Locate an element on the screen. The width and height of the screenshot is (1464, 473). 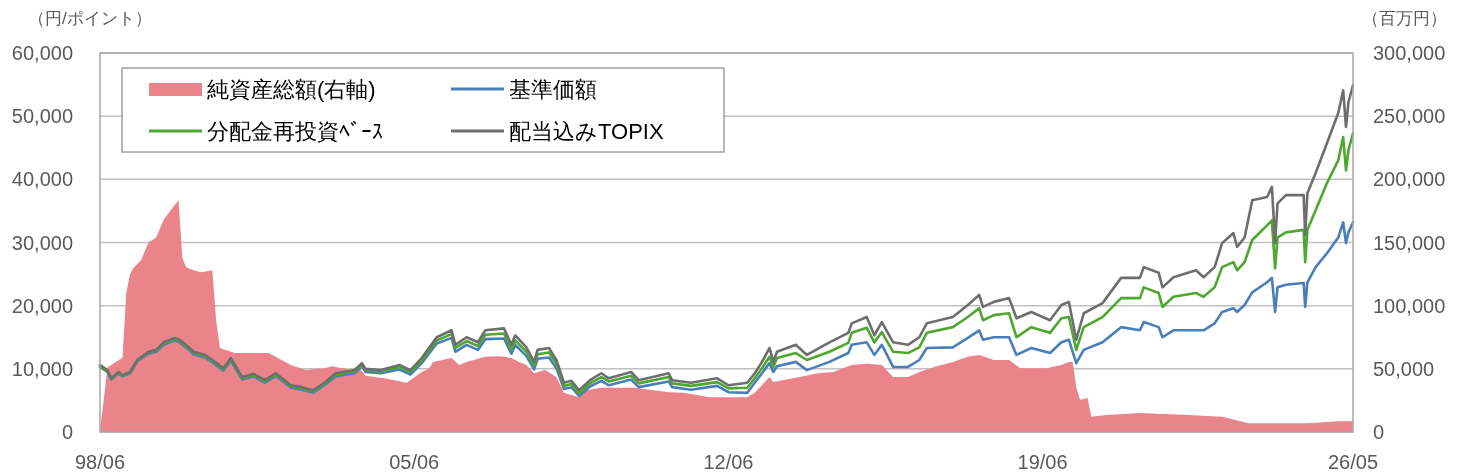
legend-label: 分配金再投資ﾍﾞｰｽ is located at coordinates (295, 131).